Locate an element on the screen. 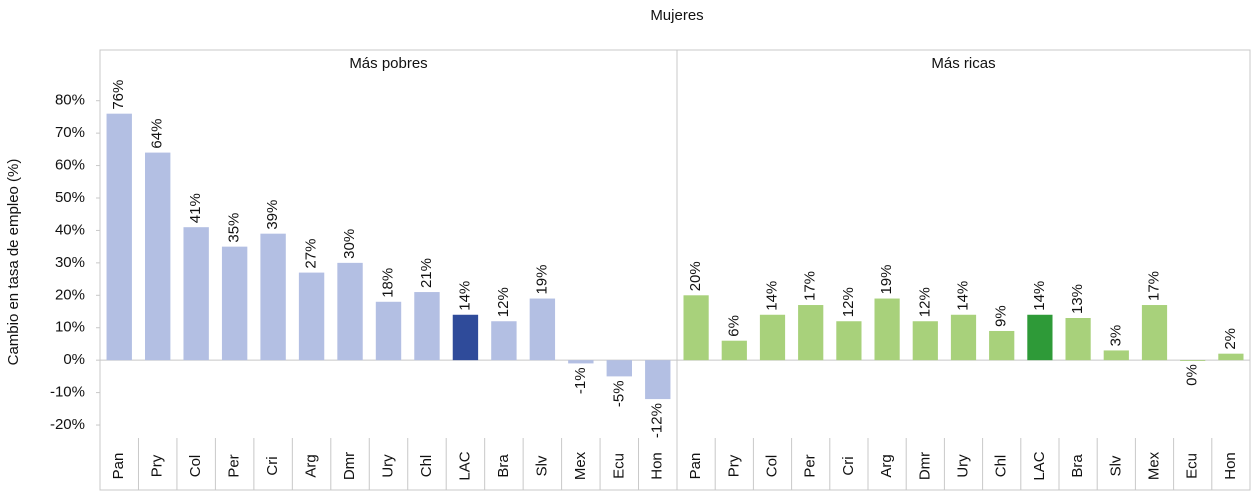 This screenshot has width=1255, height=498. value-label: 2% is located at coordinates (1230, 339).